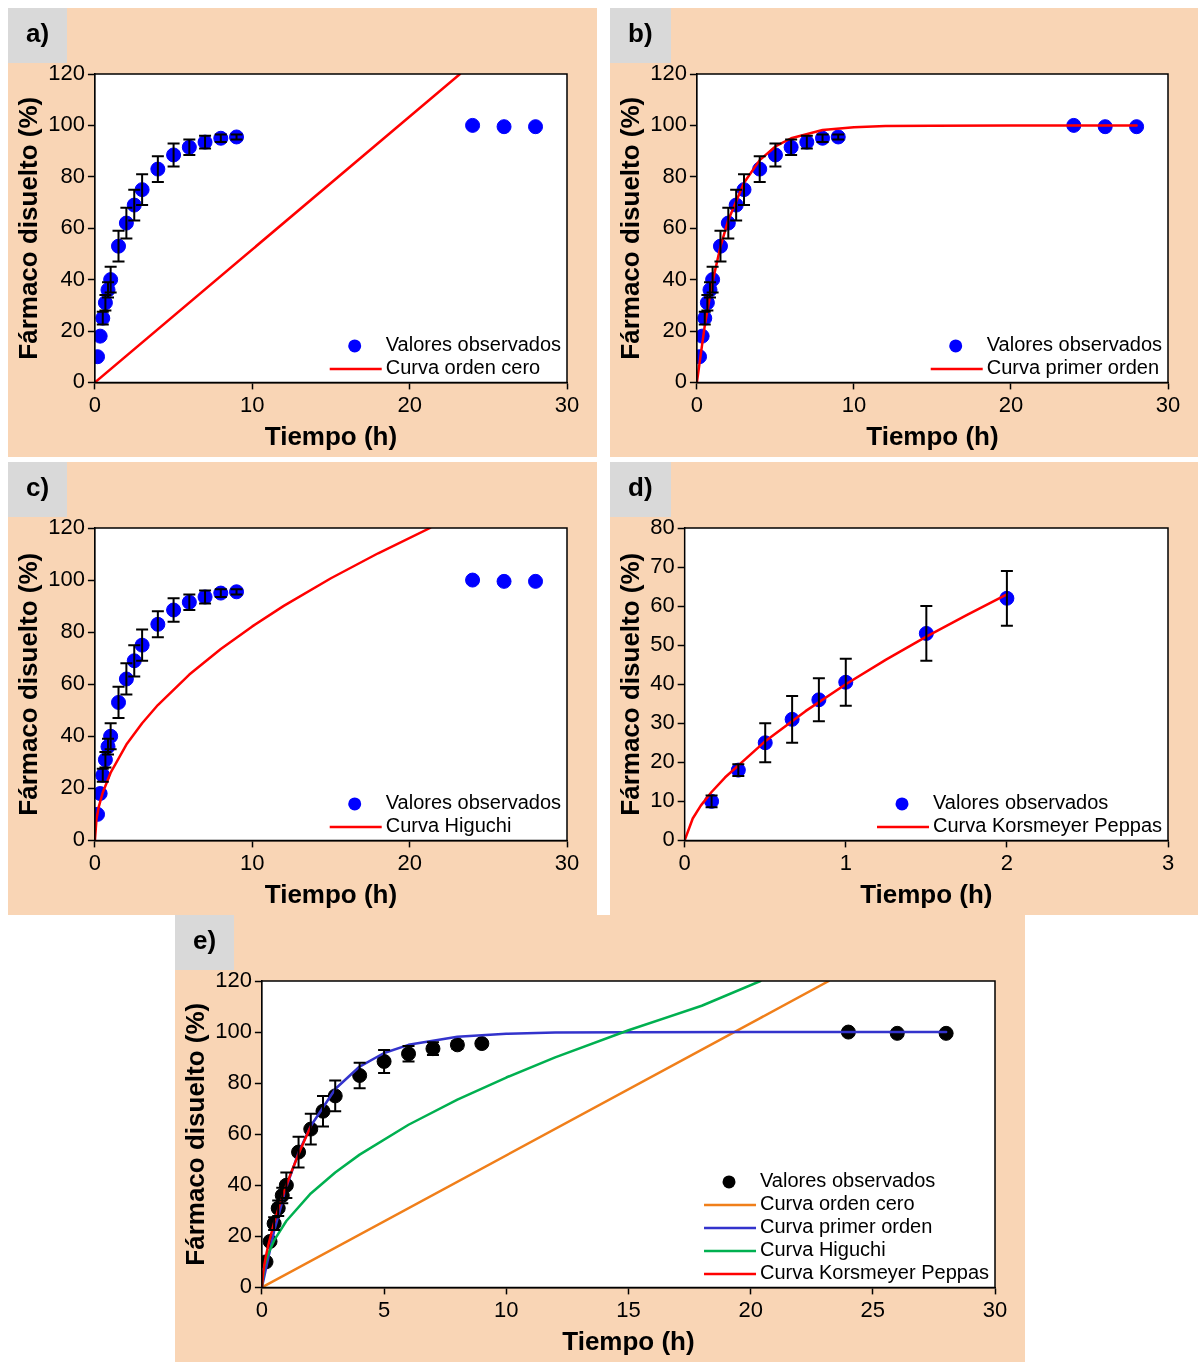 The width and height of the screenshot is (1198, 1362). I want to click on chart-title: c), so click(38, 487).